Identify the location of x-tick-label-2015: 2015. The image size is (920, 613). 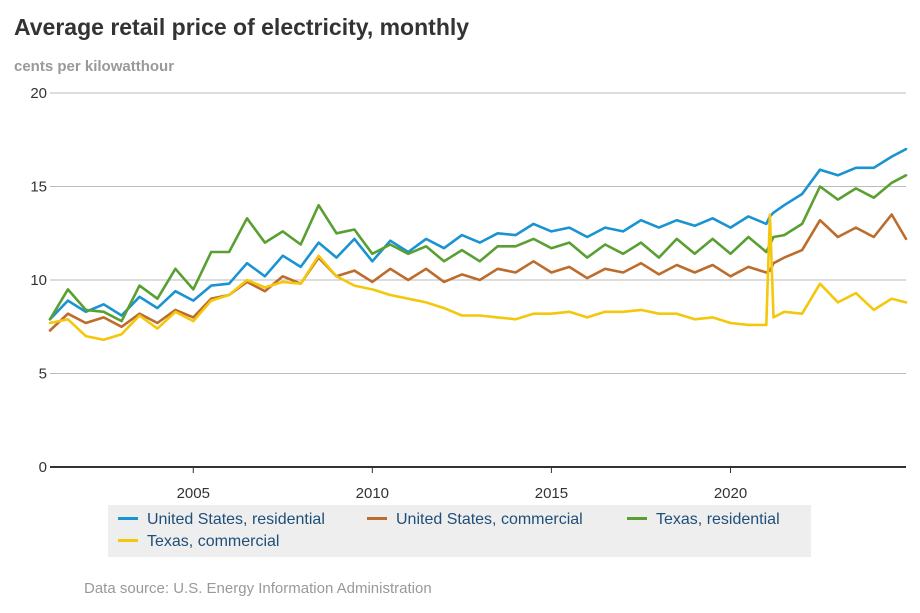
(551, 493).